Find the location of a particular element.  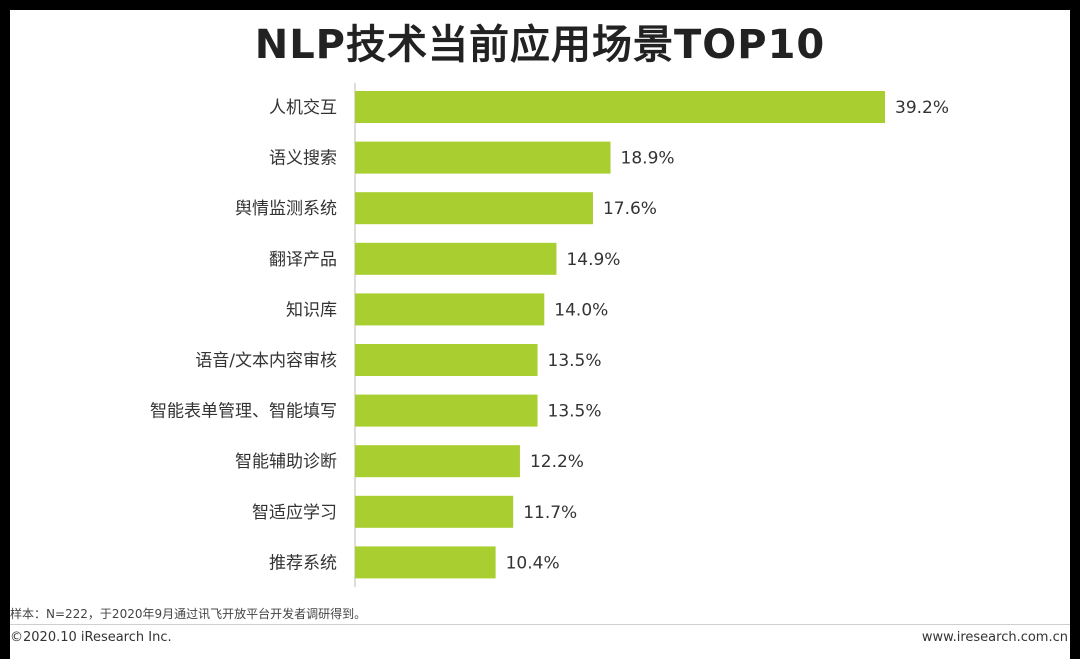

category-label: 翻译产品 is located at coordinates (303, 260).